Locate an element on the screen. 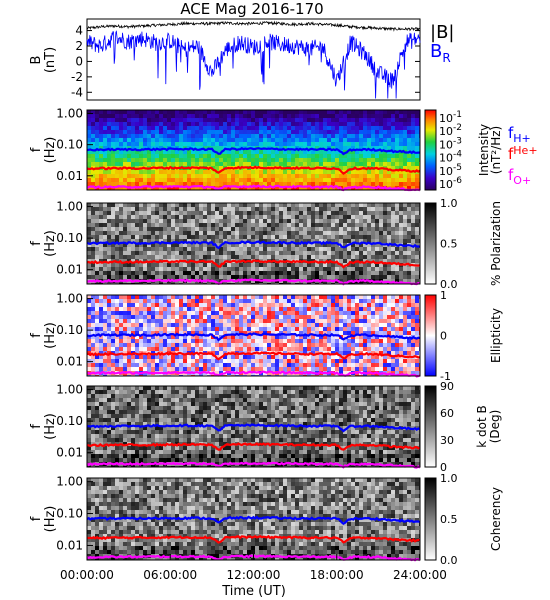  colorbar-title: Intensity is located at coordinates (484, 150).